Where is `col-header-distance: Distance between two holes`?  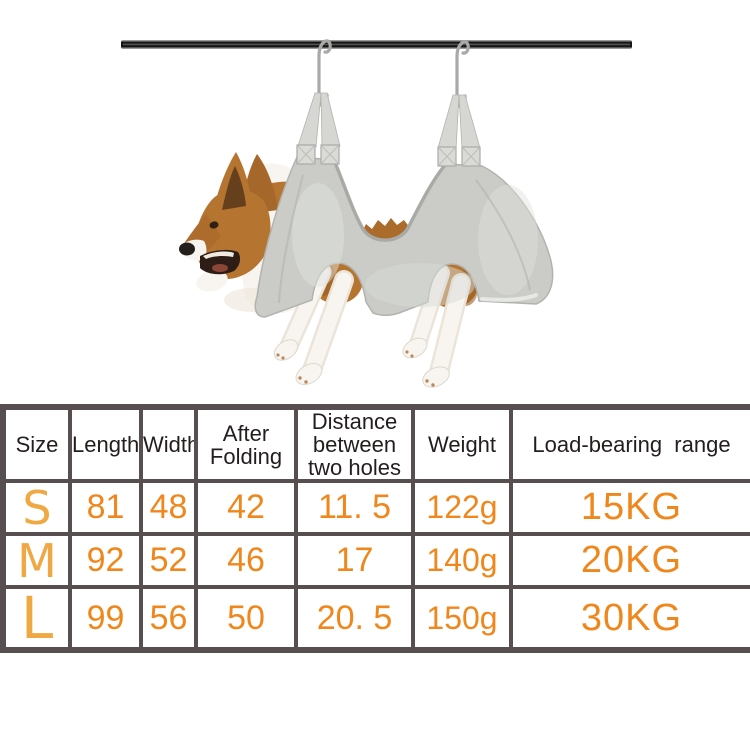
col-header-distance: Distance between two holes is located at coordinates (354, 444).